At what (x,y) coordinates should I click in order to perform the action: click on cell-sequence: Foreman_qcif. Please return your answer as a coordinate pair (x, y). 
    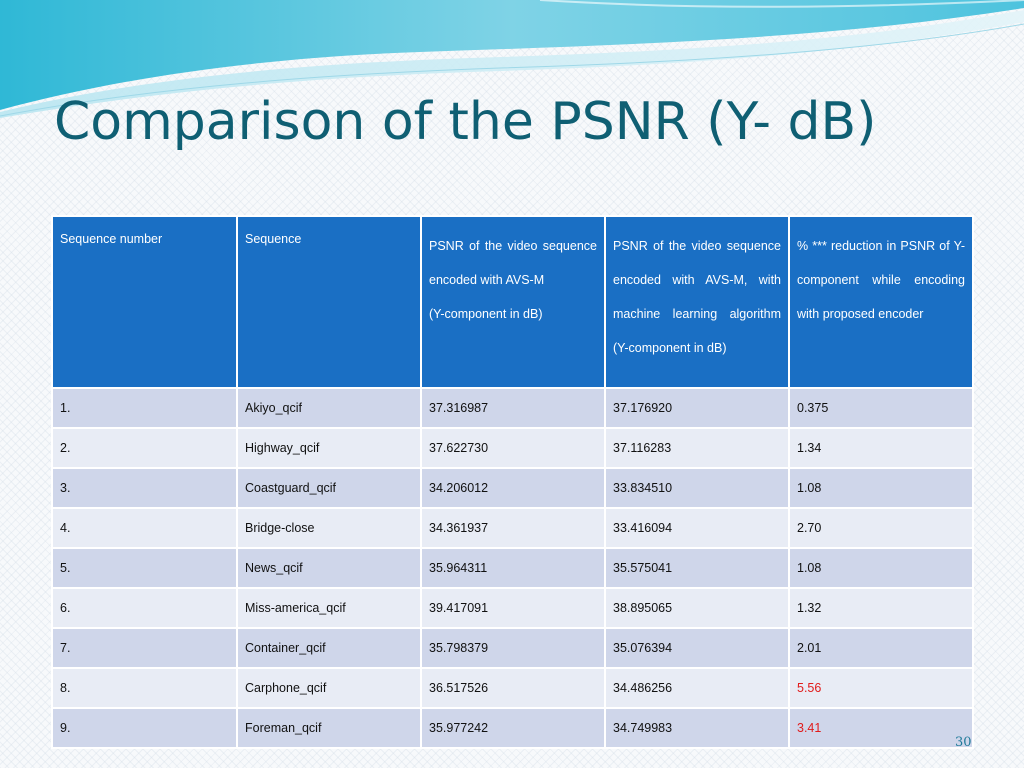
    Looking at the image, I should click on (329, 728).